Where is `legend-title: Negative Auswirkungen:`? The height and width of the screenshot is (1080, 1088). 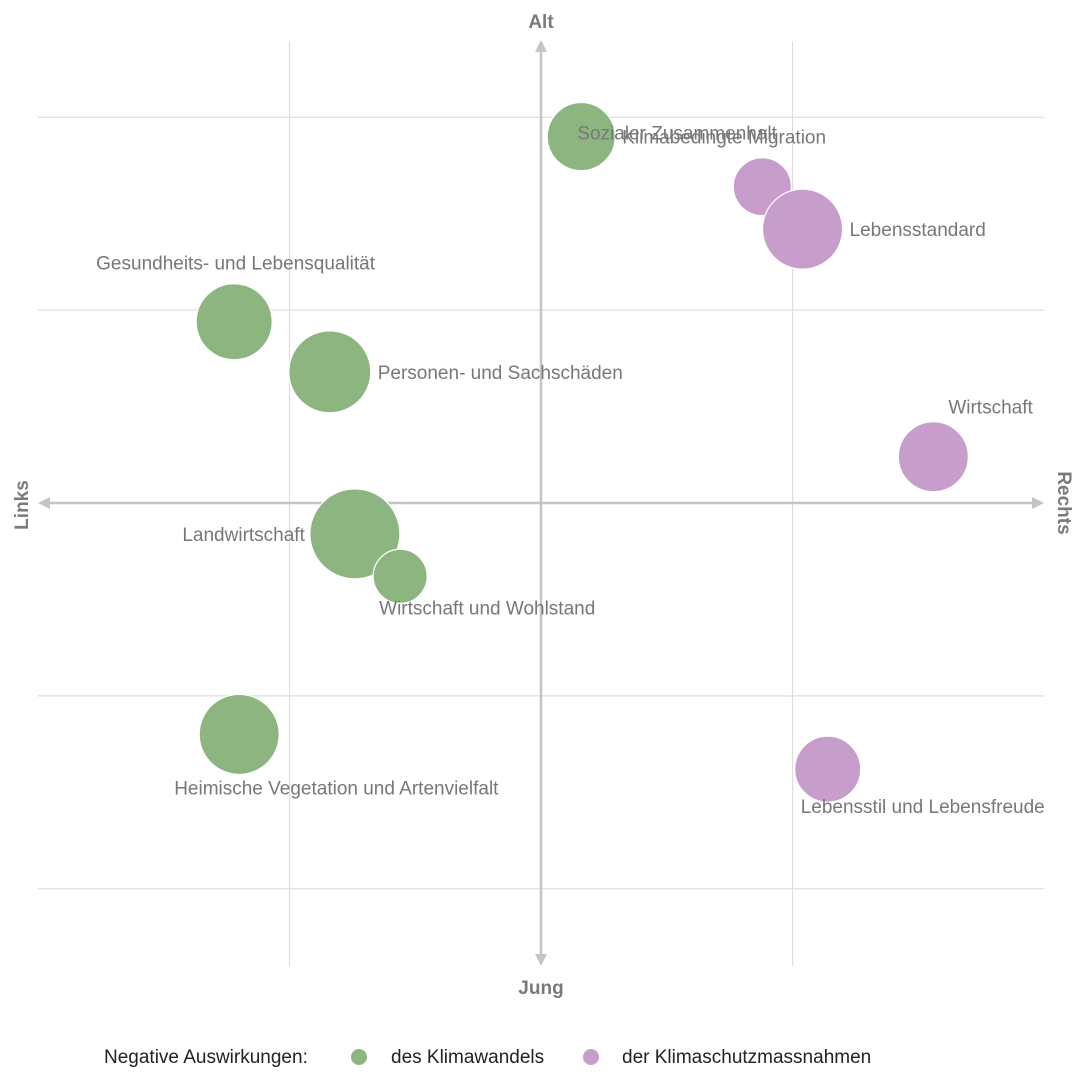 legend-title: Negative Auswirkungen: is located at coordinates (206, 1057).